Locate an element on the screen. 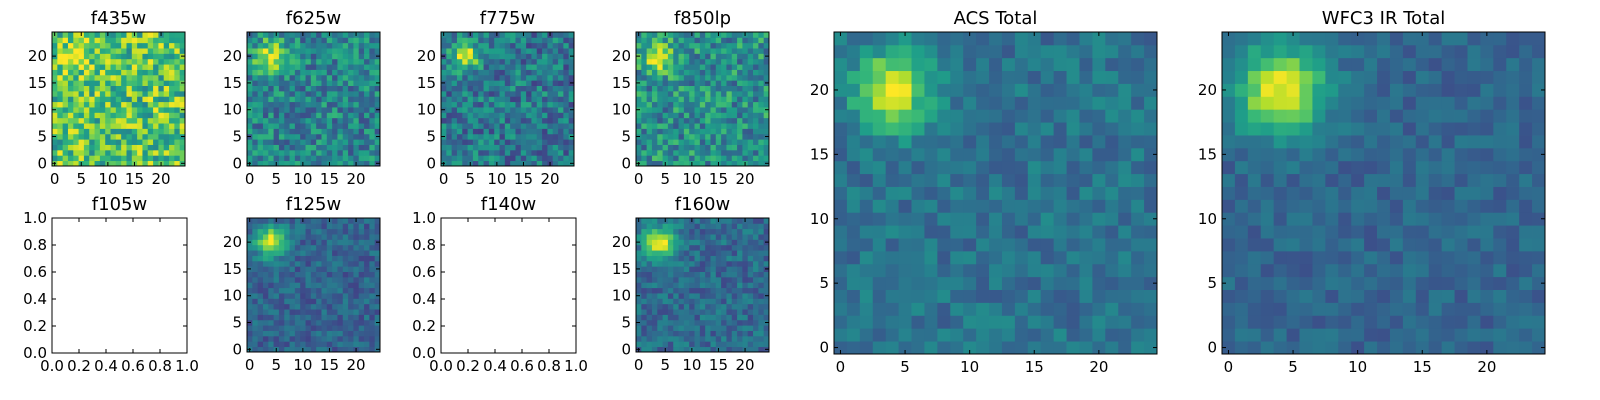 Image resolution: width=1600 pixels, height=400 pixels. y-tick-label: 20 is located at coordinates (621, 56).